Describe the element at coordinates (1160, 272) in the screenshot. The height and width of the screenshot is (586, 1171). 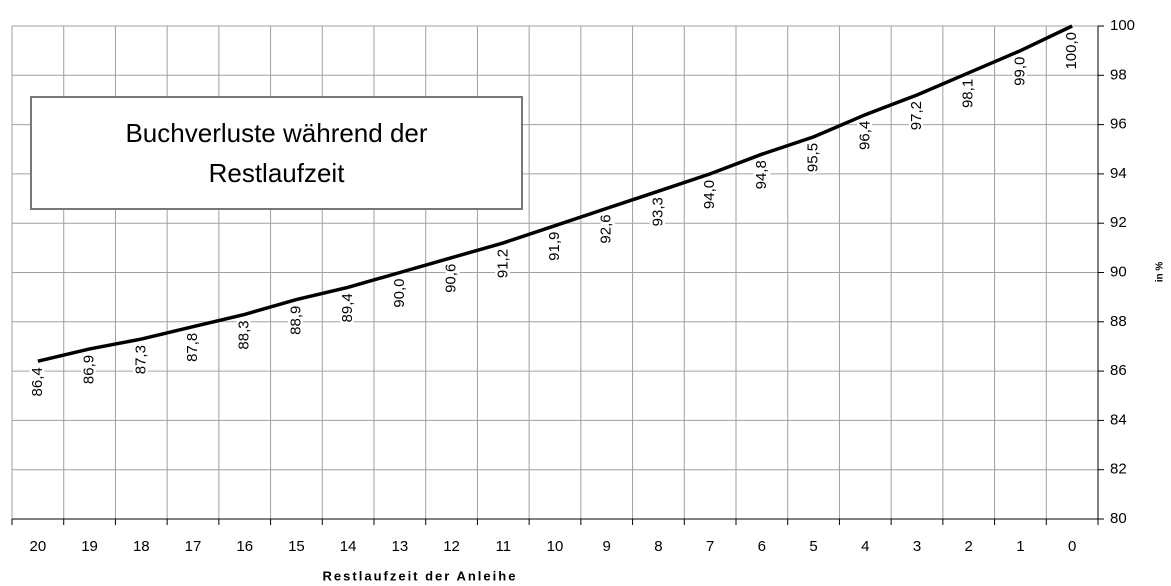
I see `y-axis-label: in %` at that location.